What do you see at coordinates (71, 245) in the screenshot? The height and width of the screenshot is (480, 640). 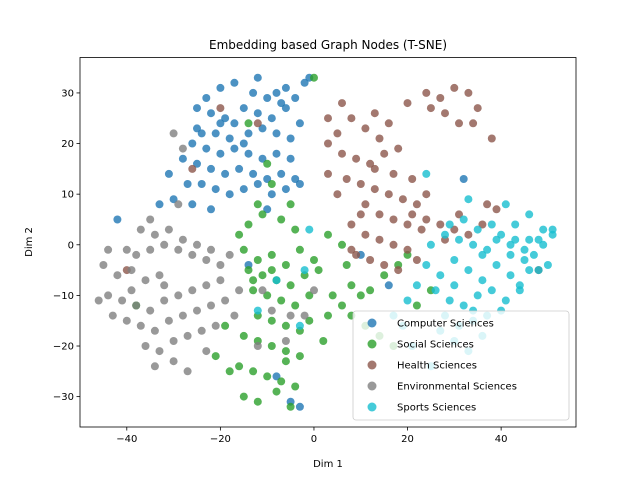 I see `y-tick-label: 0` at bounding box center [71, 245].